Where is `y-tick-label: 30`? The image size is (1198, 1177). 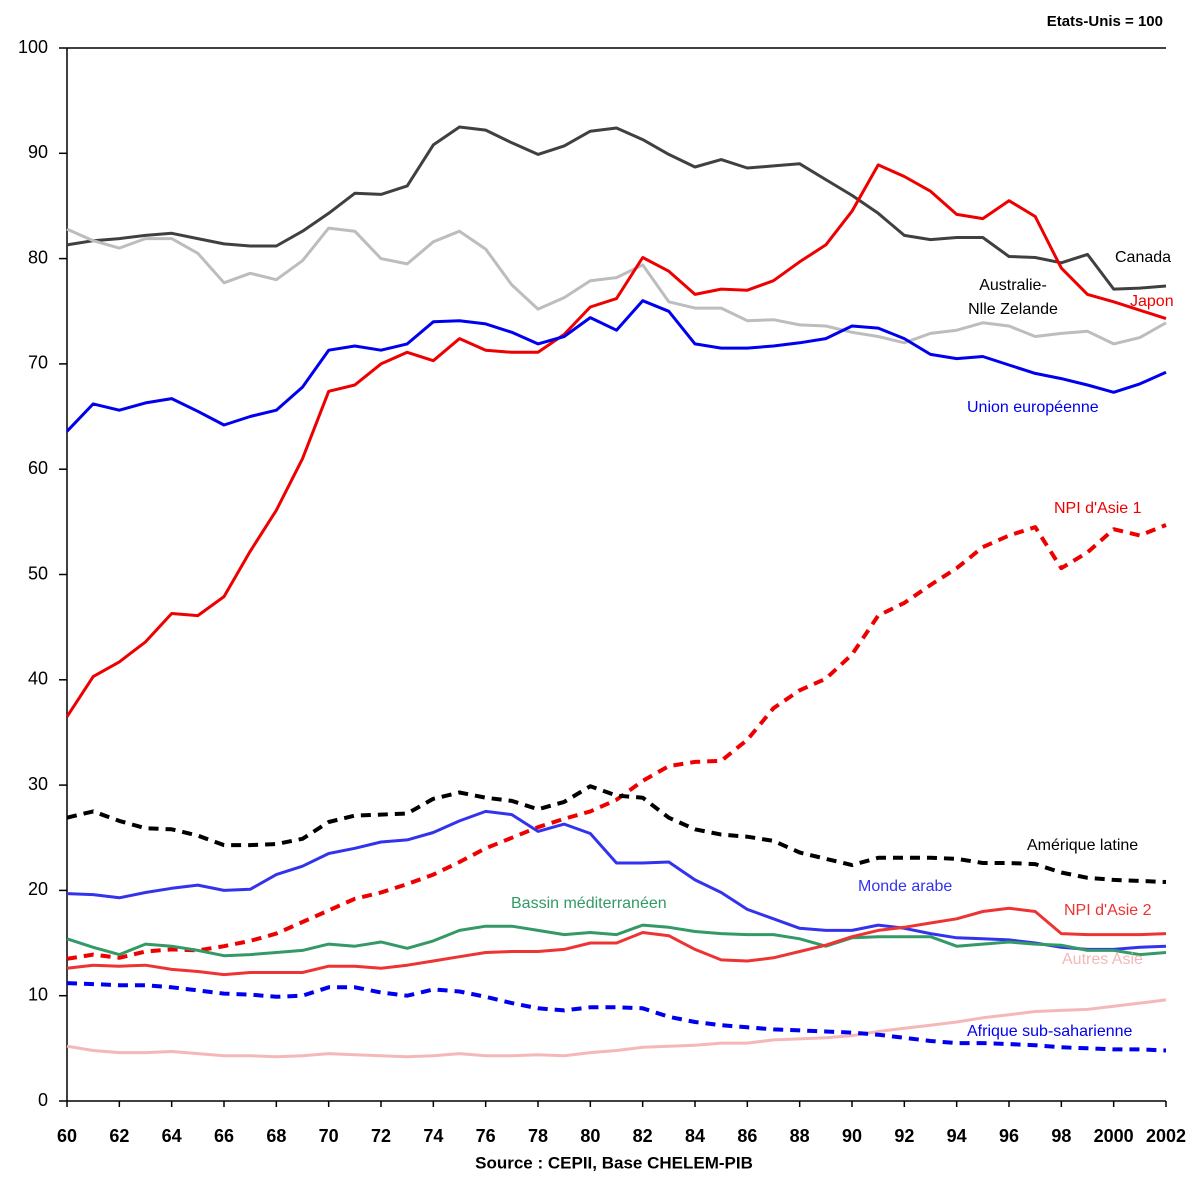
y-tick-label: 30 is located at coordinates (38, 784).